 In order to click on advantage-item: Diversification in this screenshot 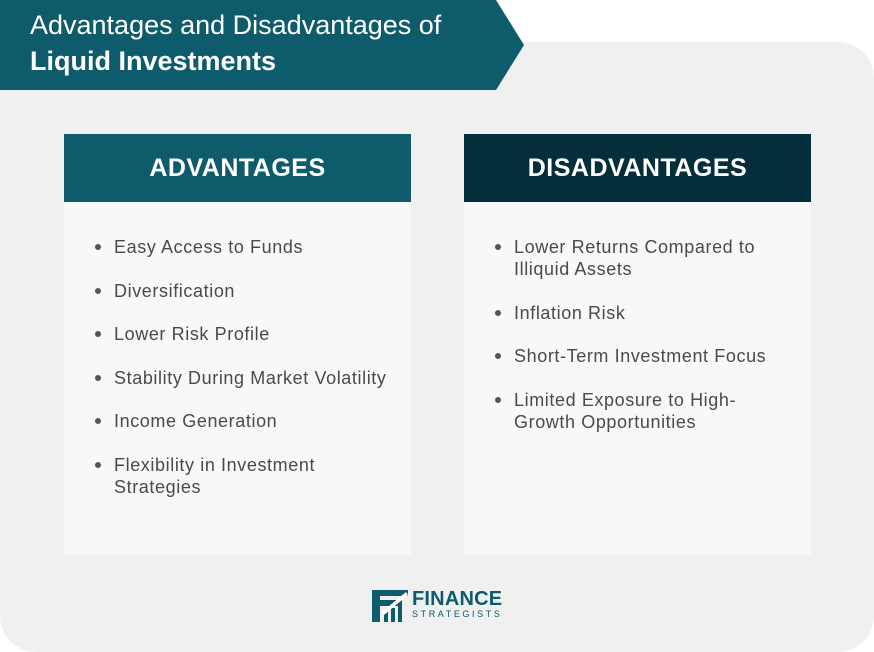, I will do `click(243, 291)`.